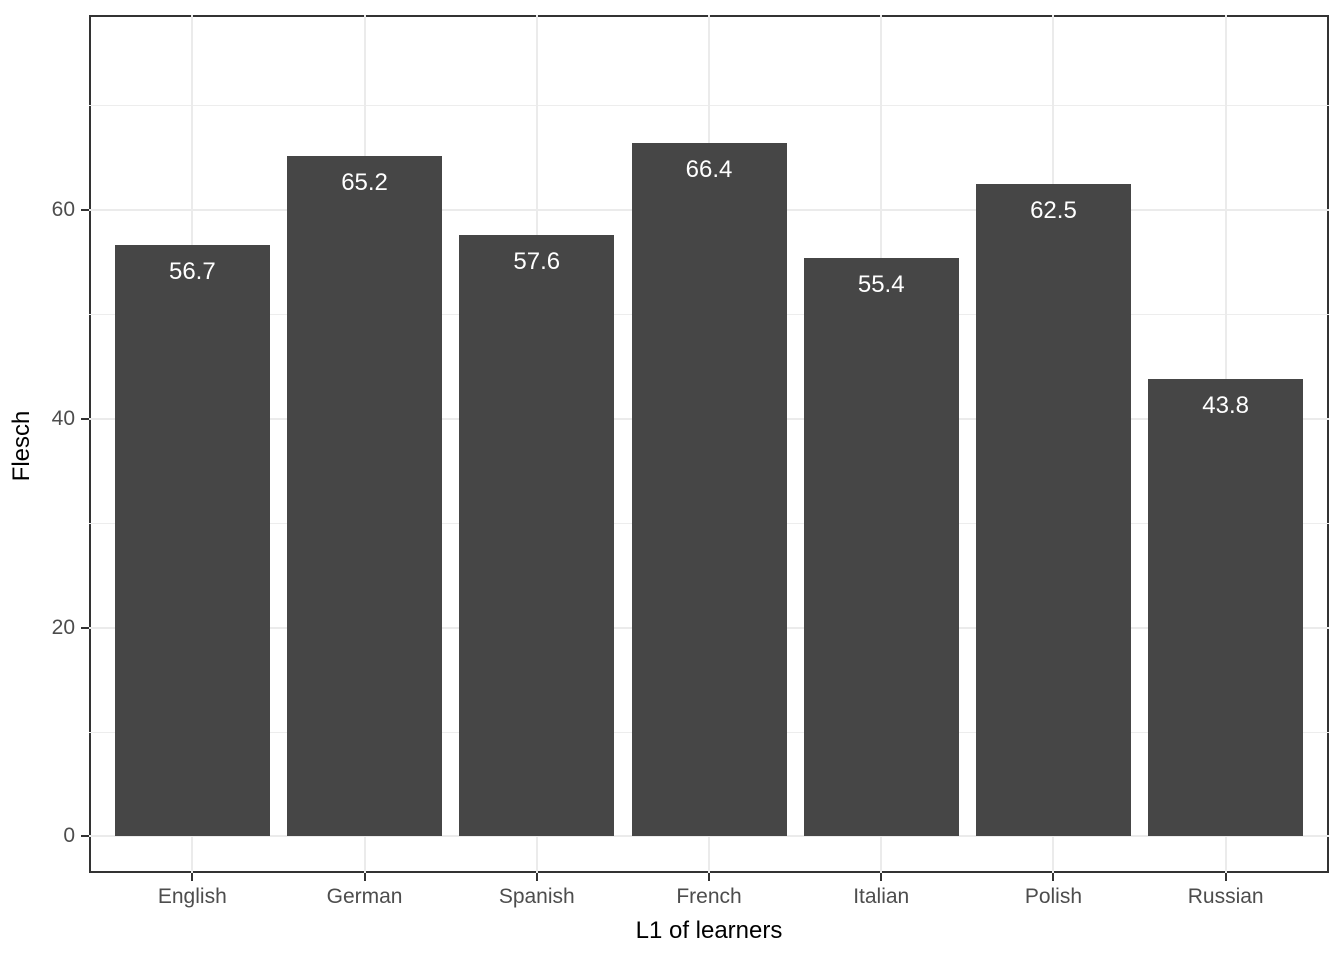 The height and width of the screenshot is (960, 1344). Describe the element at coordinates (364, 896) in the screenshot. I see `x-tick-label-german: German` at that location.